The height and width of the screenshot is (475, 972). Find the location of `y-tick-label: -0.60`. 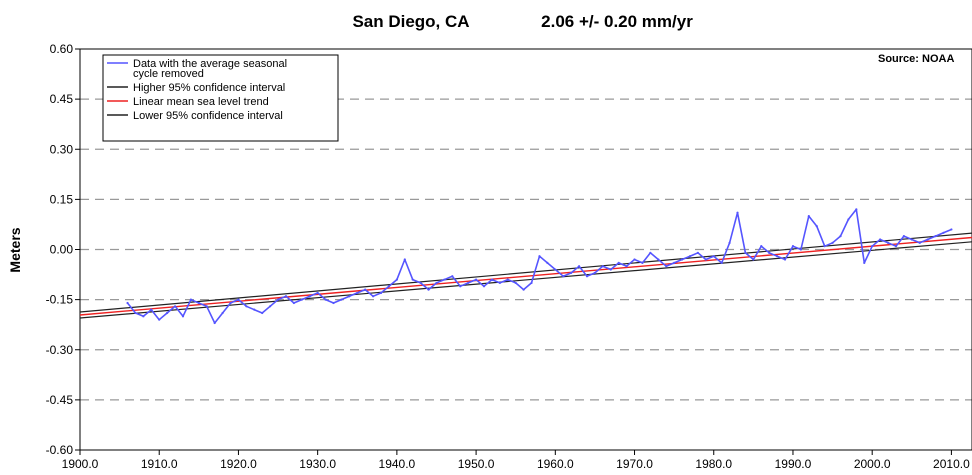

y-tick-label: -0.60 is located at coordinates (60, 450).